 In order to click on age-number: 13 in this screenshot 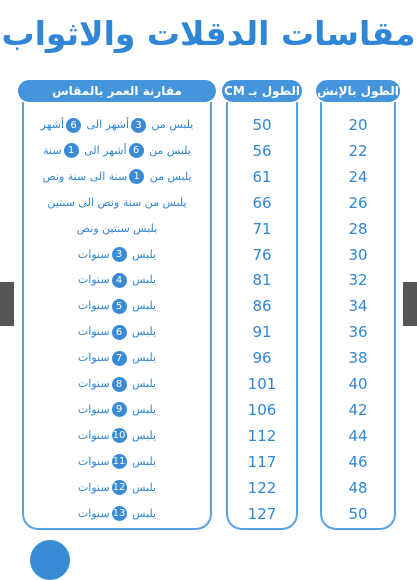, I will do `click(119, 513)`.